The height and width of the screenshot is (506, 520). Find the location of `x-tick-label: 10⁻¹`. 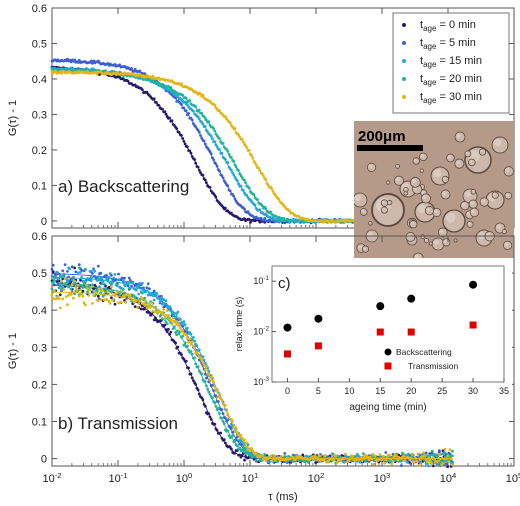

x-tick-label: 10⁻¹ is located at coordinates (117, 478).